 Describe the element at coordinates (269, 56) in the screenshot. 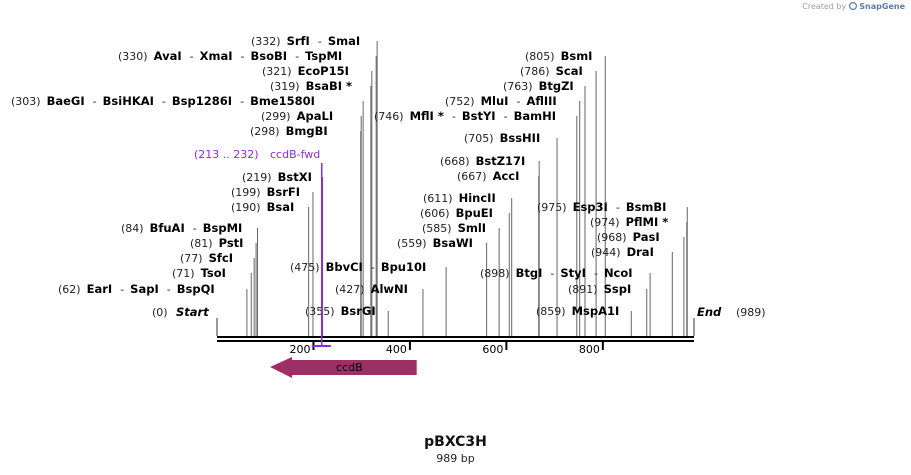

I see `site-name-13-2: BsoBI` at that location.